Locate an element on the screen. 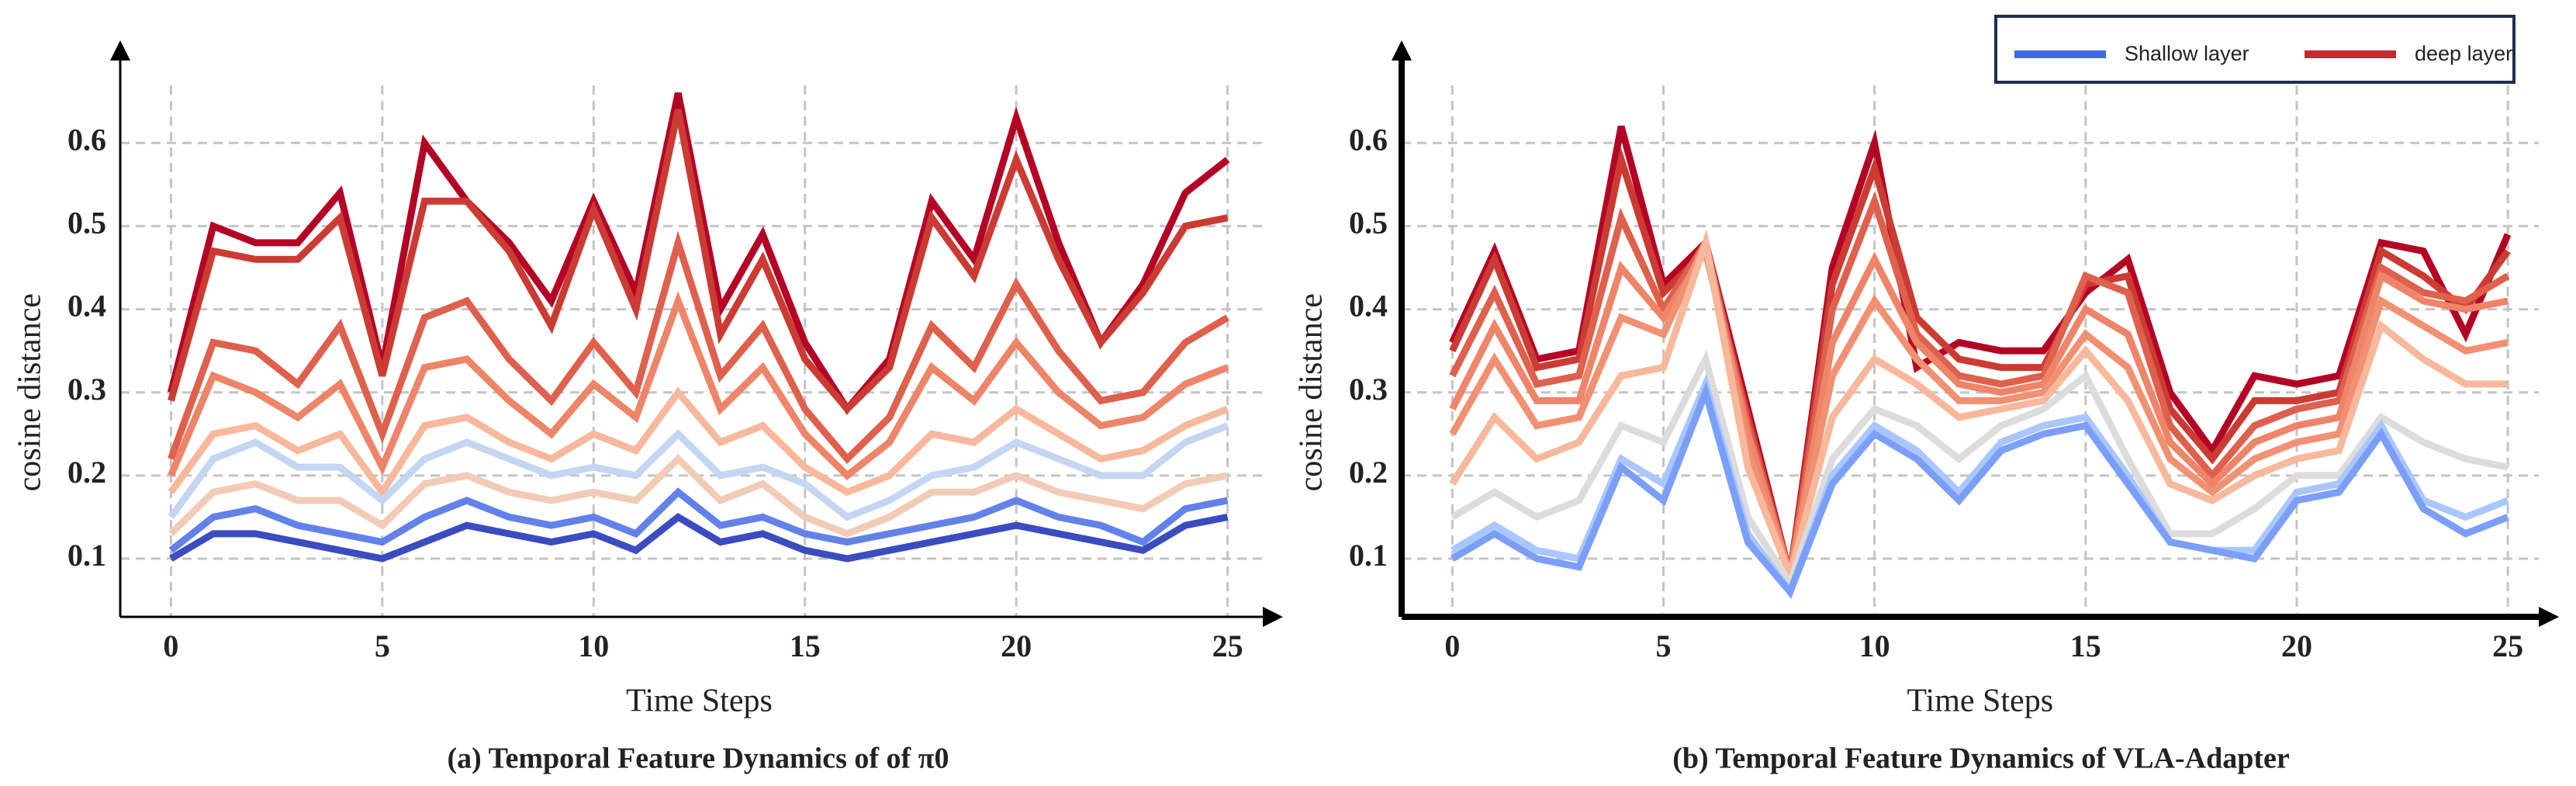  caption: (a) Temporal Feature Dynamics of of π0 is located at coordinates (698, 759).